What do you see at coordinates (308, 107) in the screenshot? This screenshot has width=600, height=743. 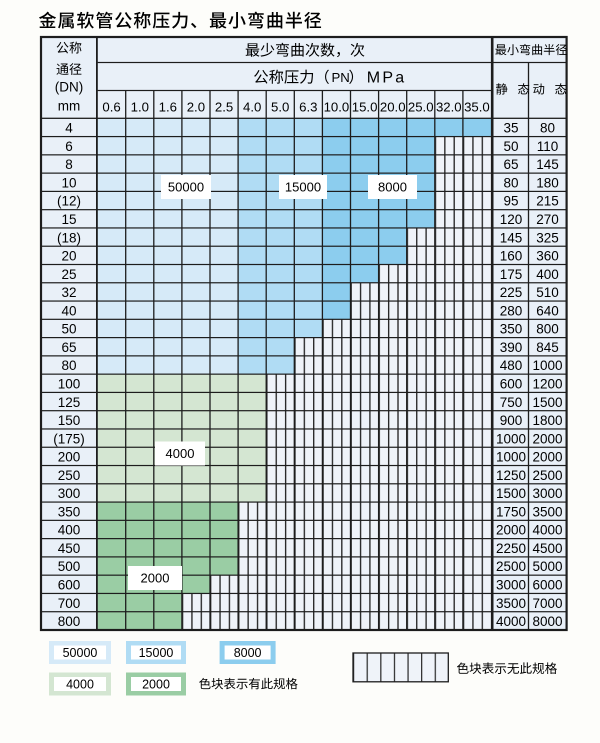 I see `svg-text: 6.3` at bounding box center [308, 107].